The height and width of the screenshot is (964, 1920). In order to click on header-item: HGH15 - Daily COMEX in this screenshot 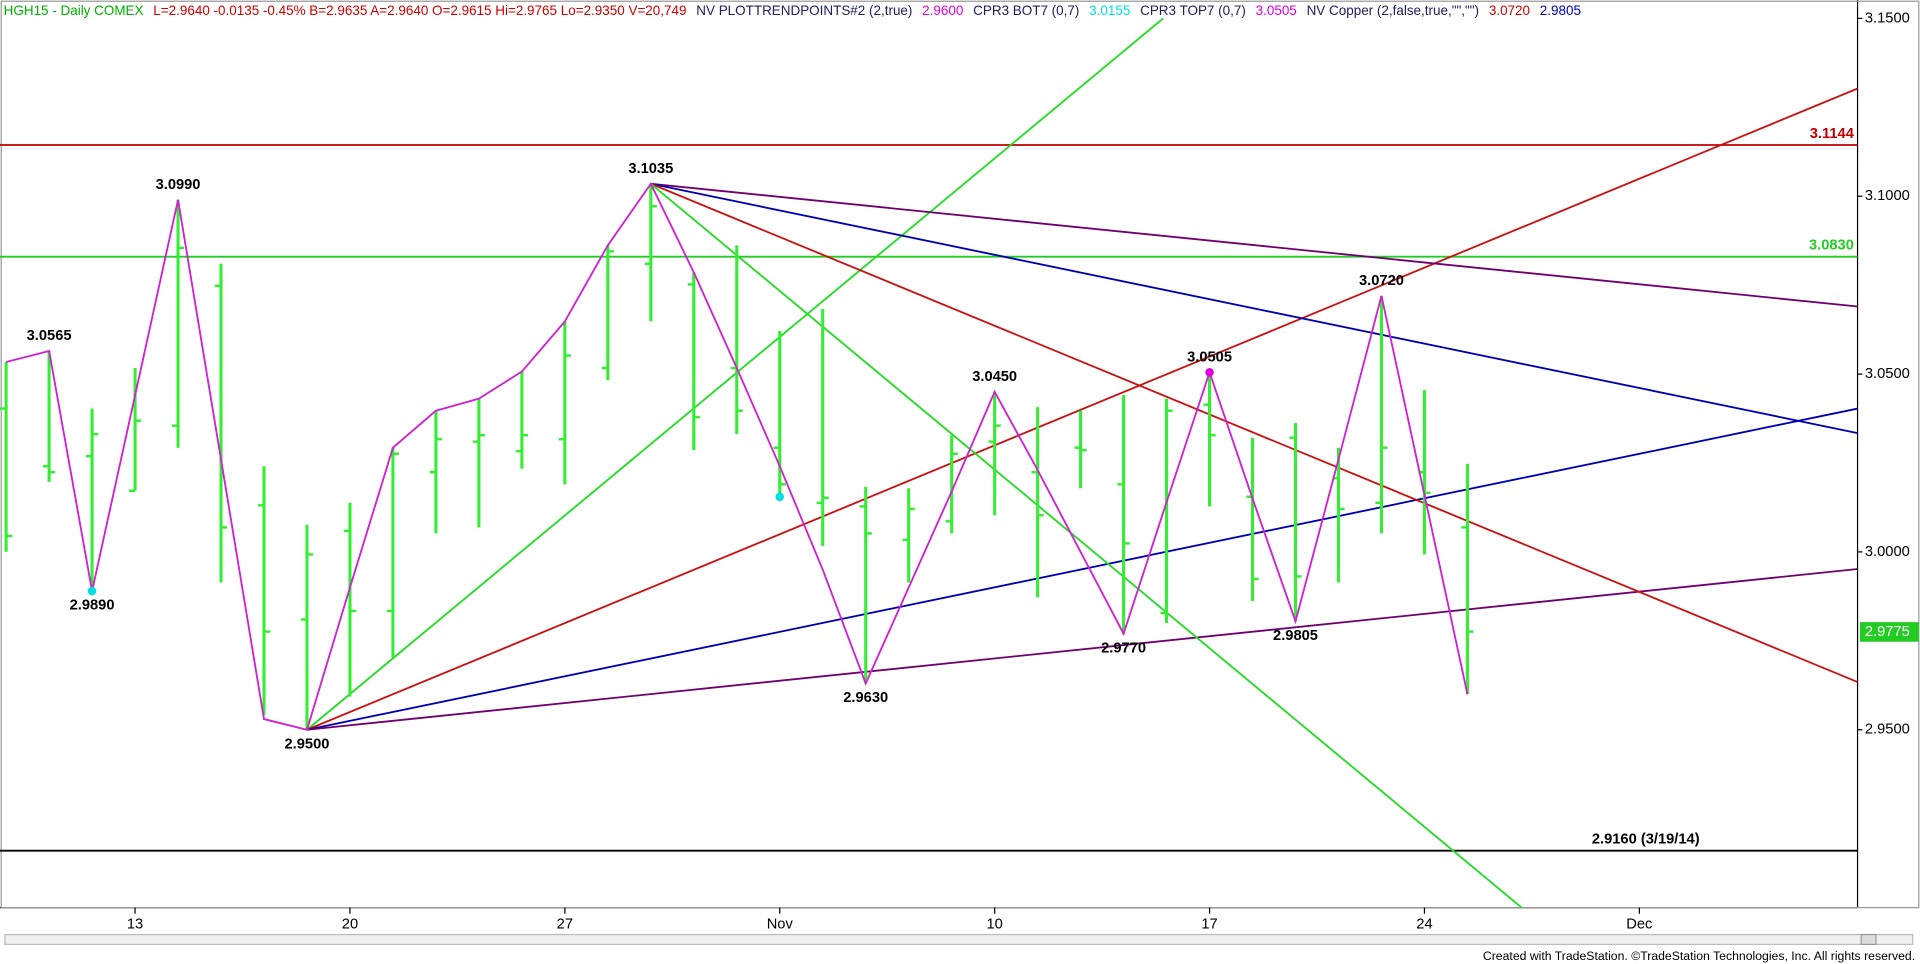, I will do `click(74, 10)`.